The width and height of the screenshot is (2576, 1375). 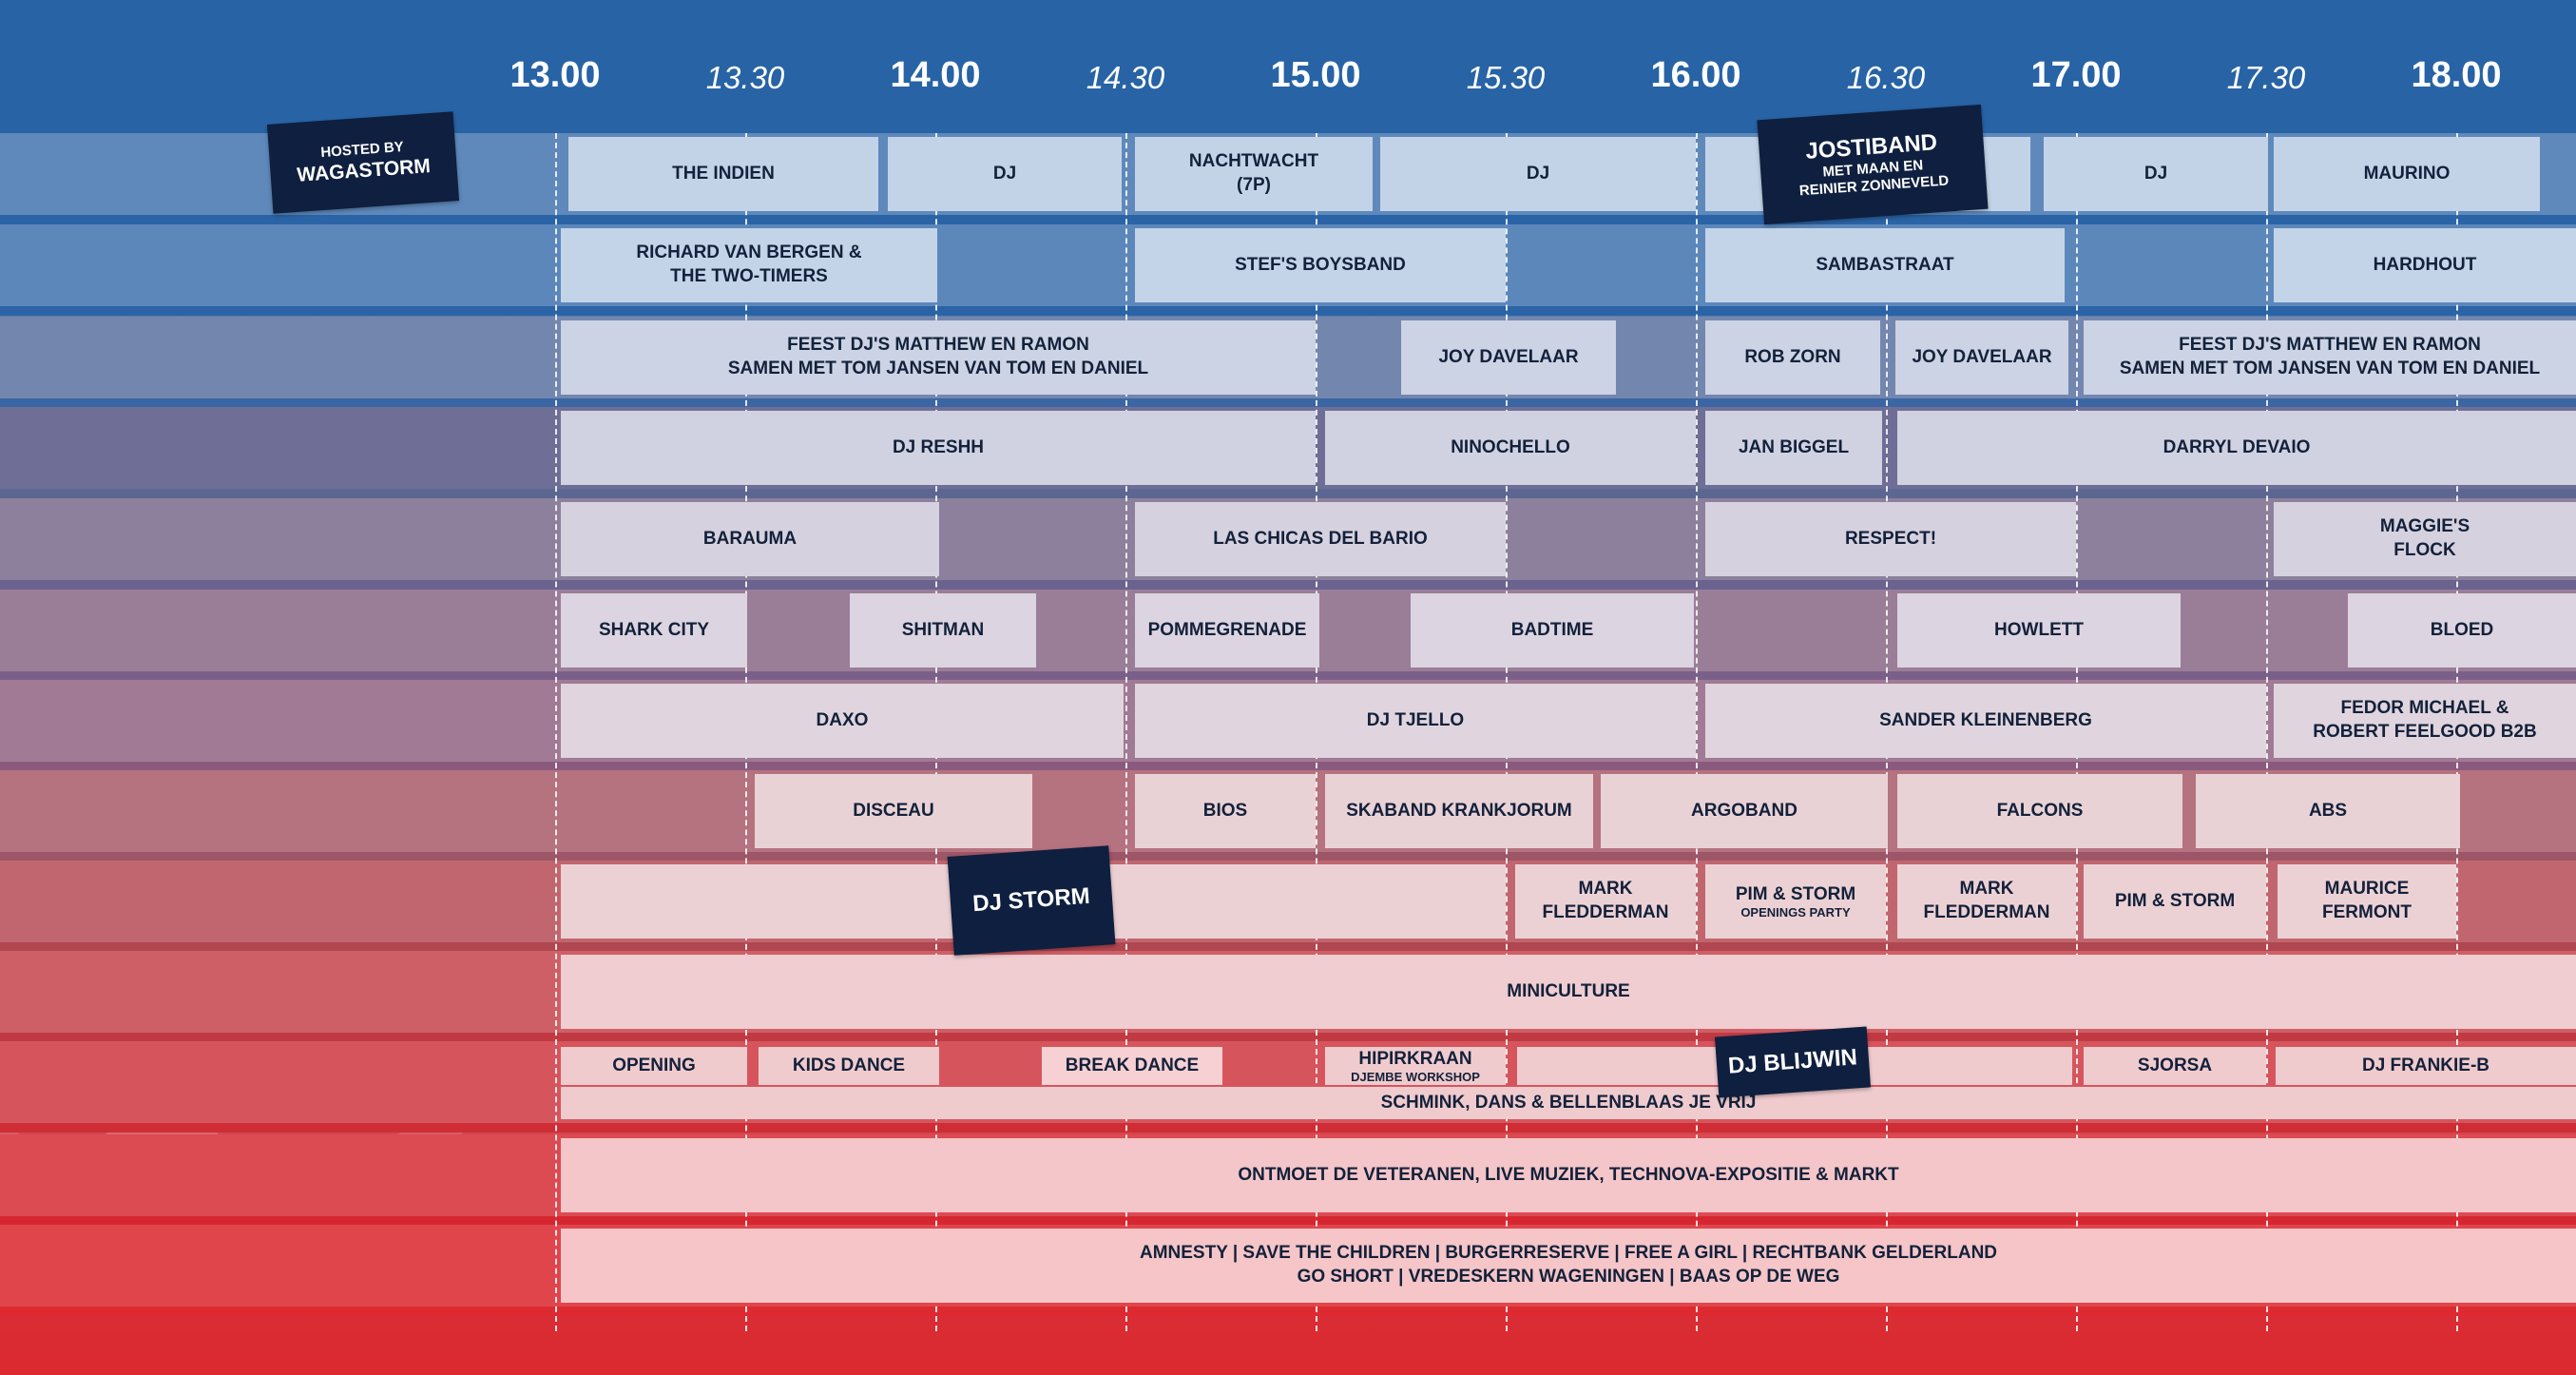 I want to click on act-name: DJ FRANKIE-B, so click(x=2425, y=1065).